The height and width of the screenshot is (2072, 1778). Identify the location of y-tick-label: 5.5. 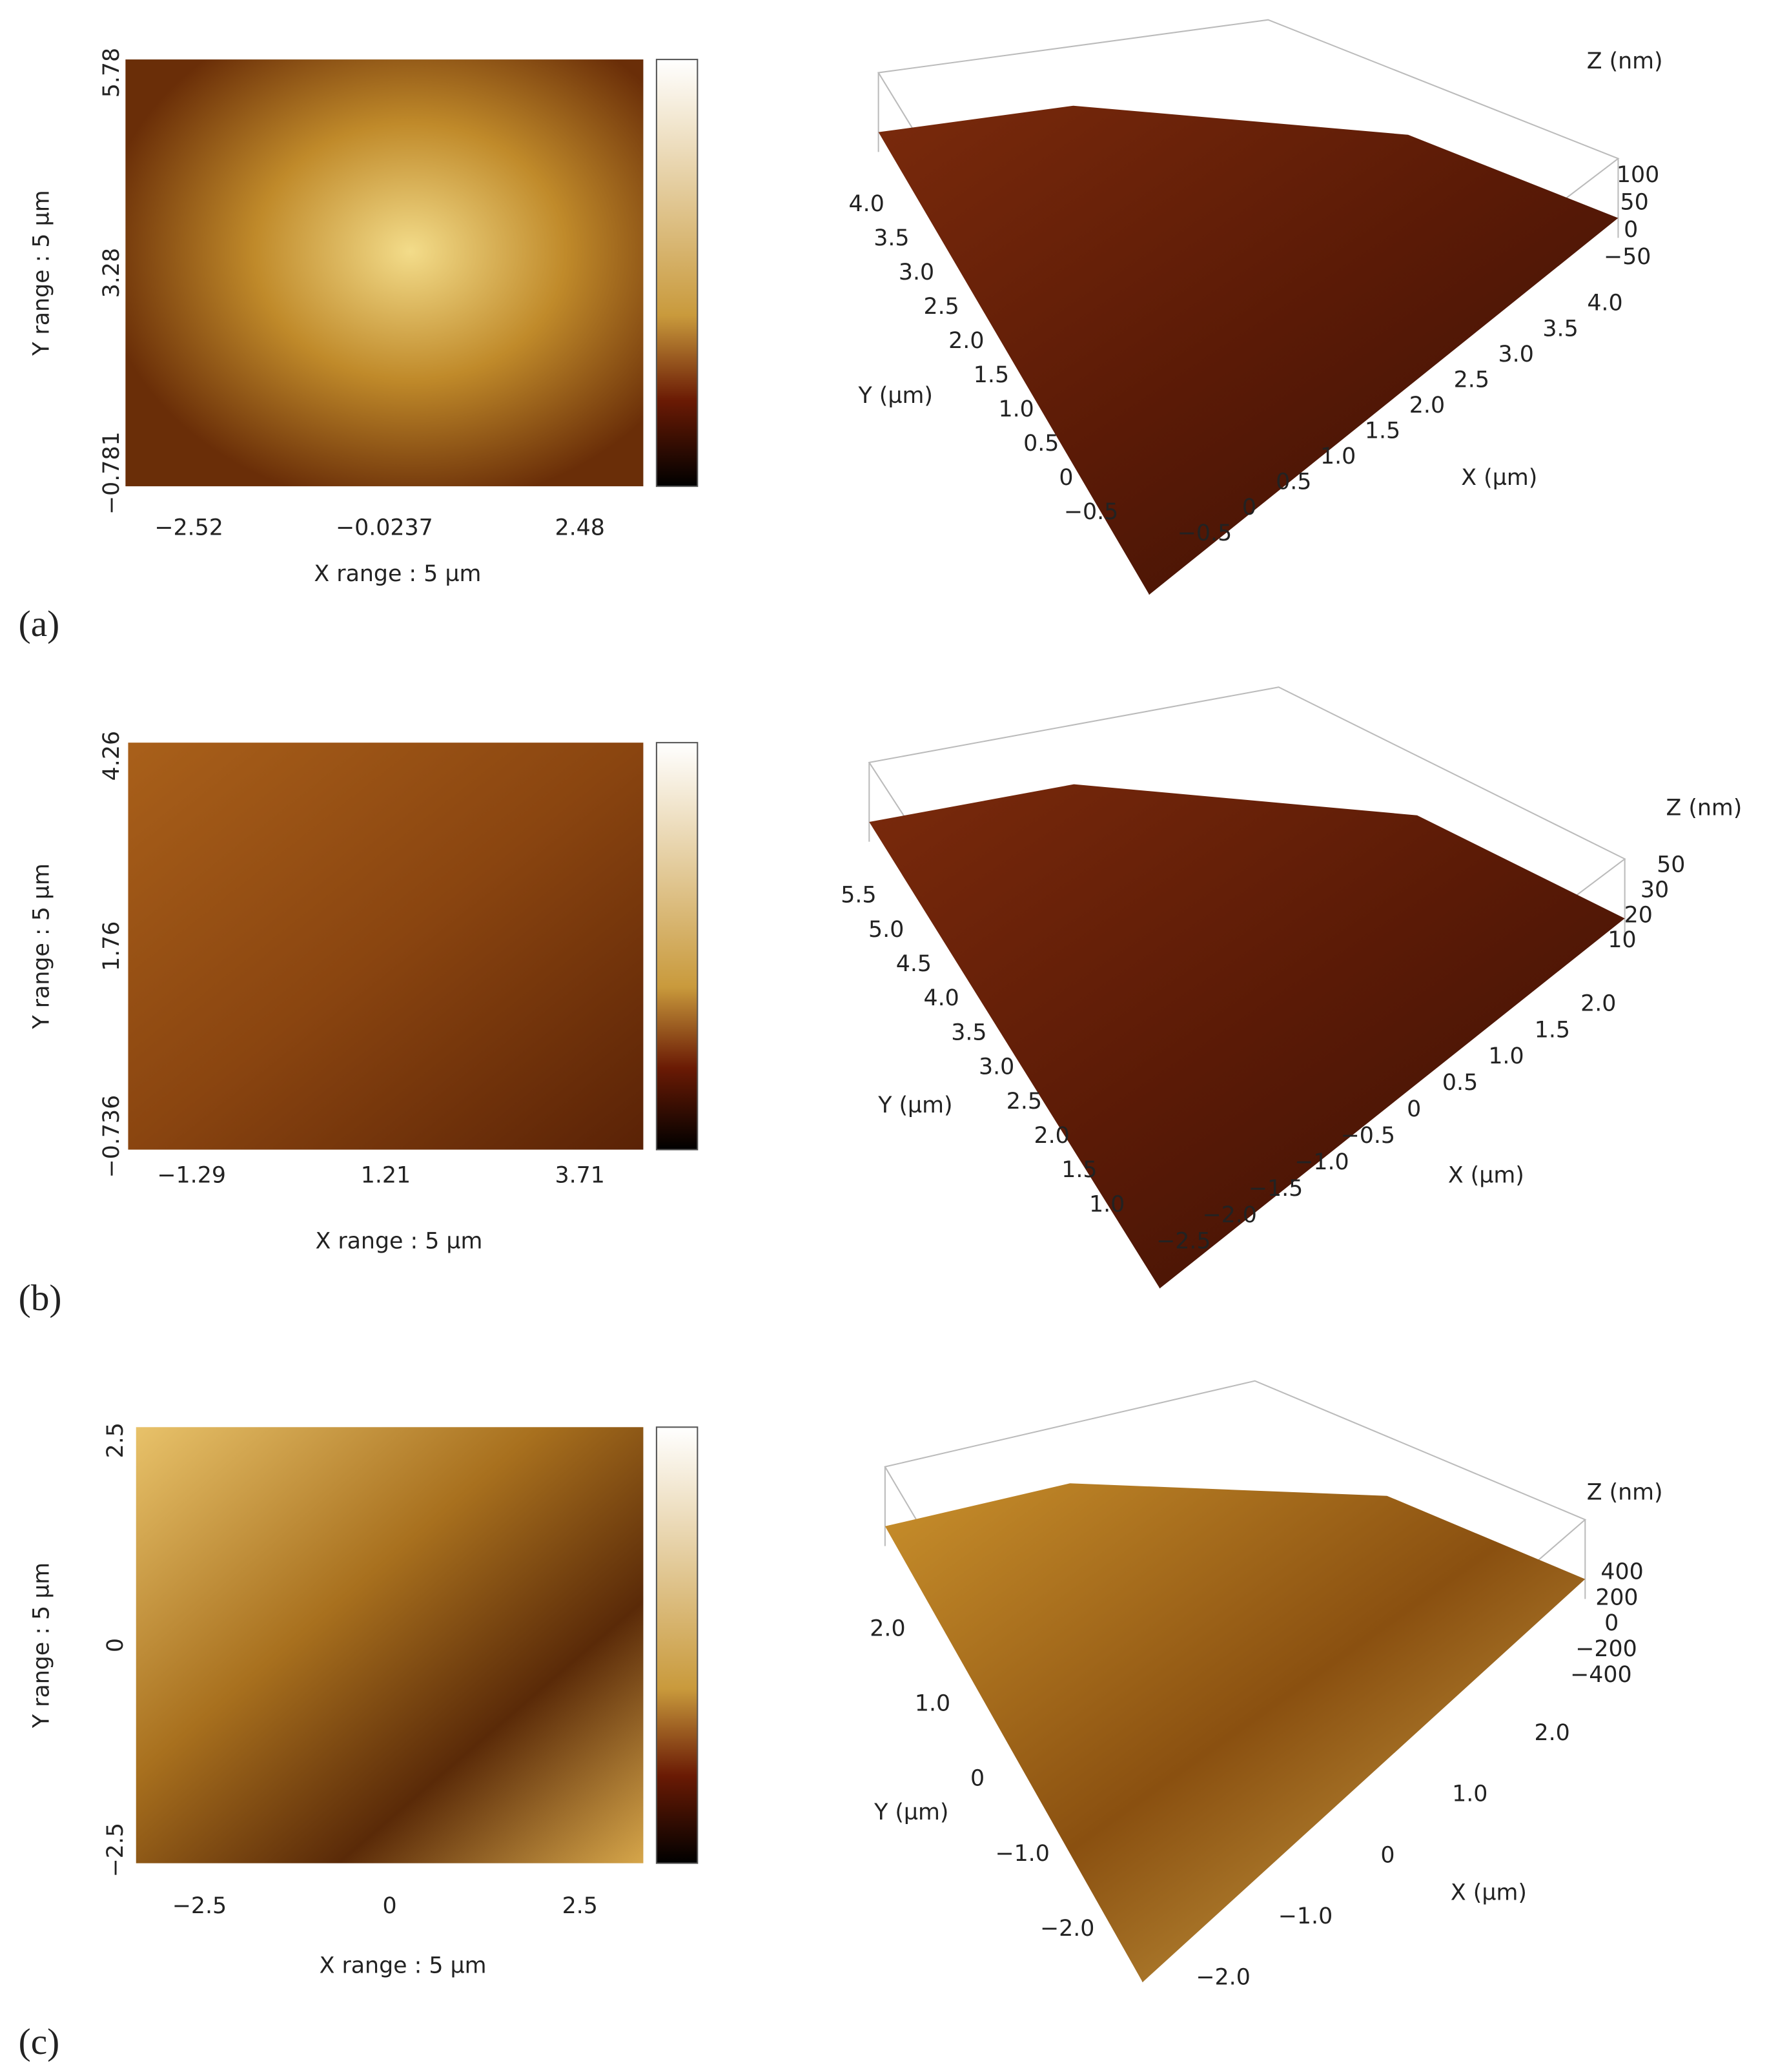
(858, 895).